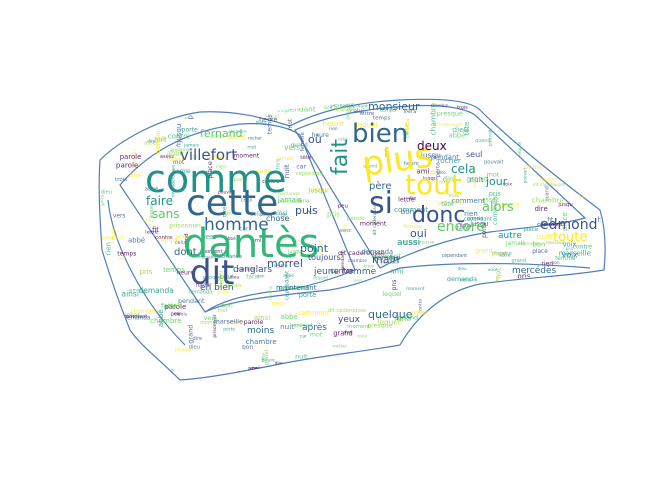  What do you see at coordinates (390, 314) in the screenshot?
I see `word-quelque: quelque` at bounding box center [390, 314].